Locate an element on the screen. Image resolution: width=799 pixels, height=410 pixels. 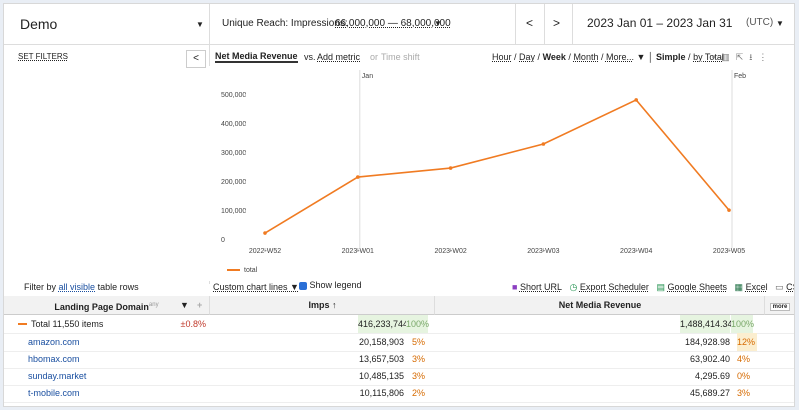
mode-option: Simple is located at coordinates (671, 57).